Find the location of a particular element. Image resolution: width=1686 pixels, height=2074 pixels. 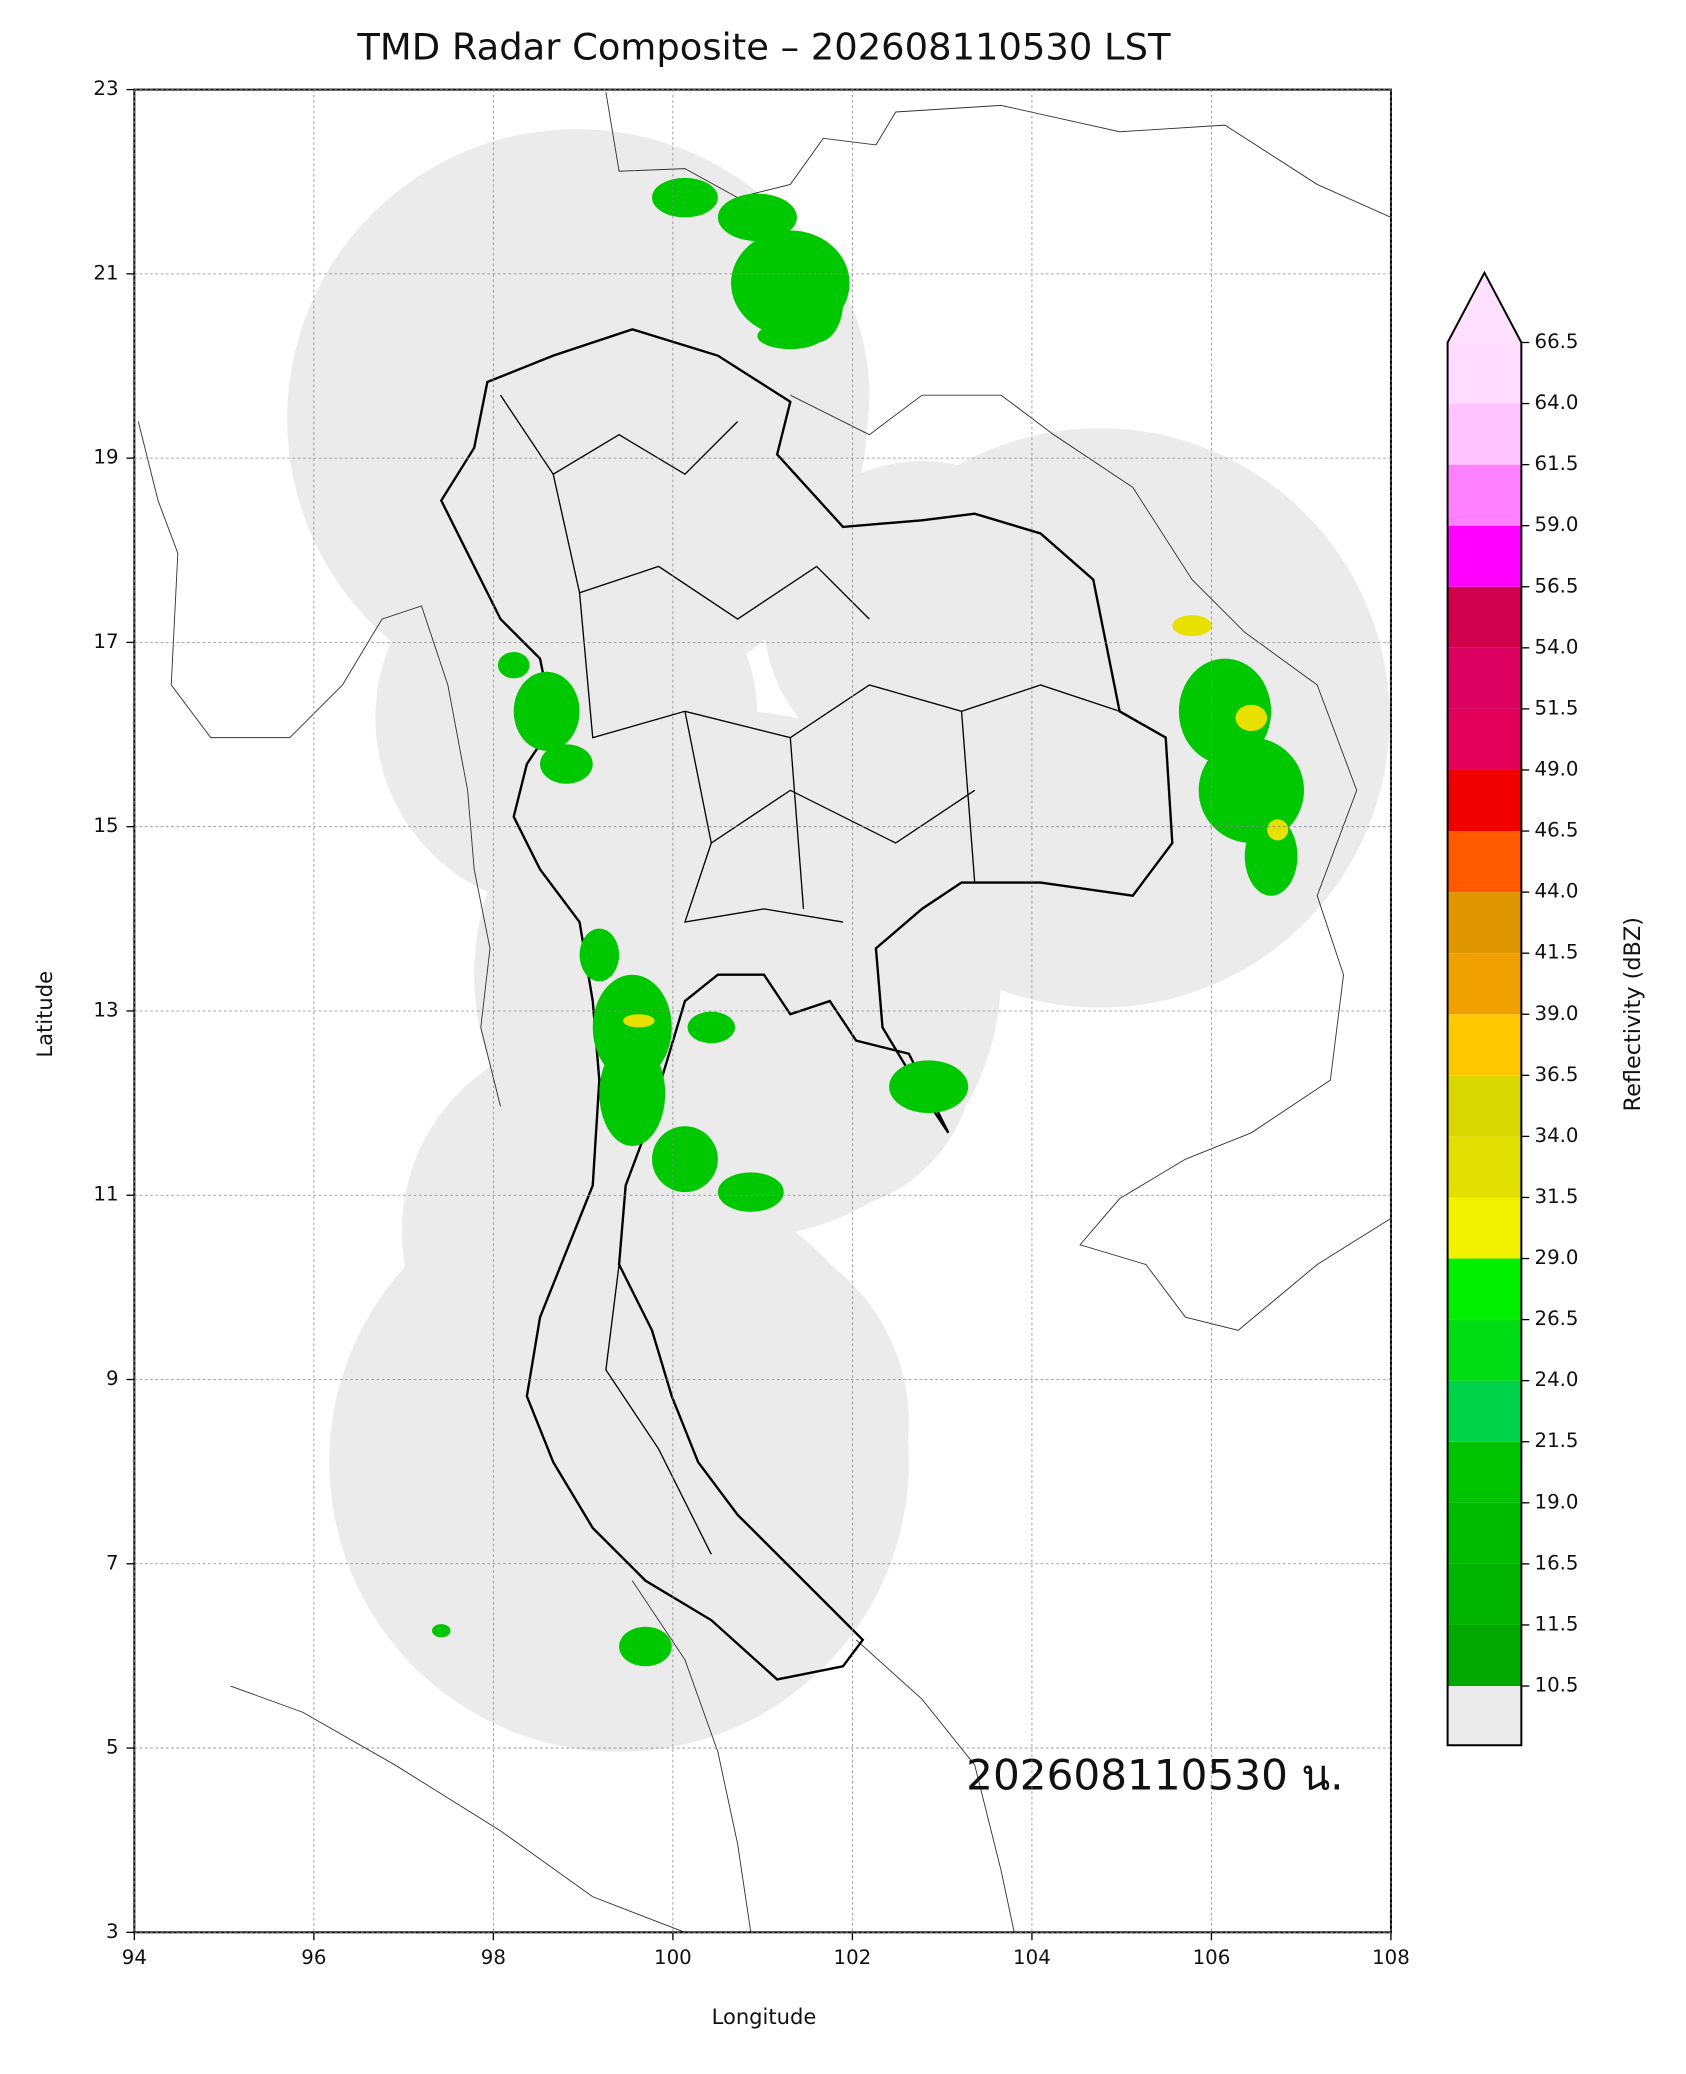

y-tick-label: 5 is located at coordinates (112, 1747).